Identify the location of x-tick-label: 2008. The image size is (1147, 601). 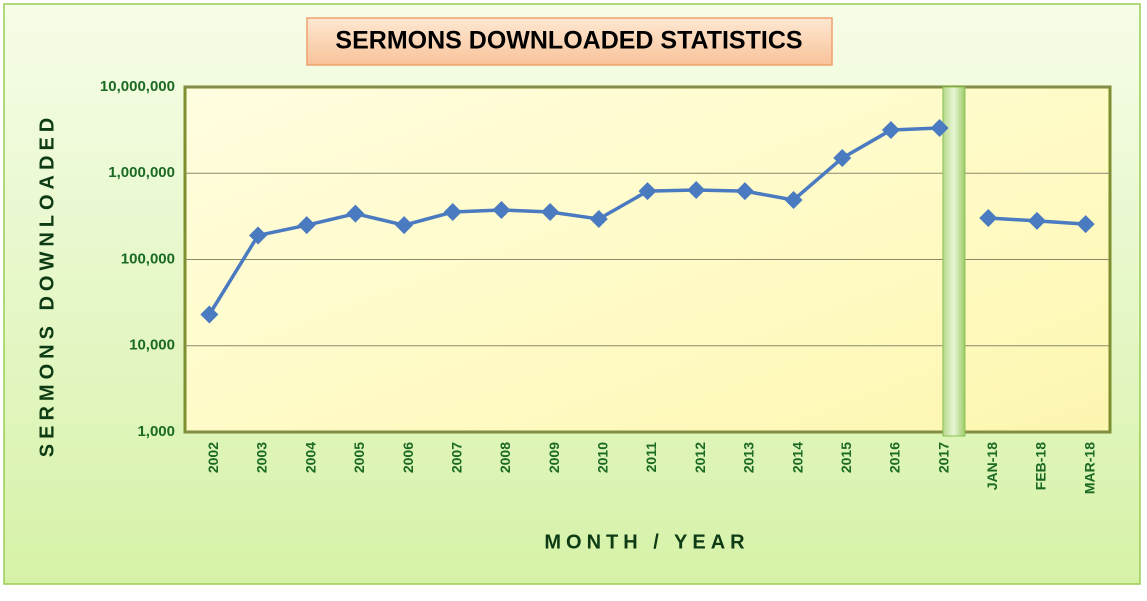
(505, 457).